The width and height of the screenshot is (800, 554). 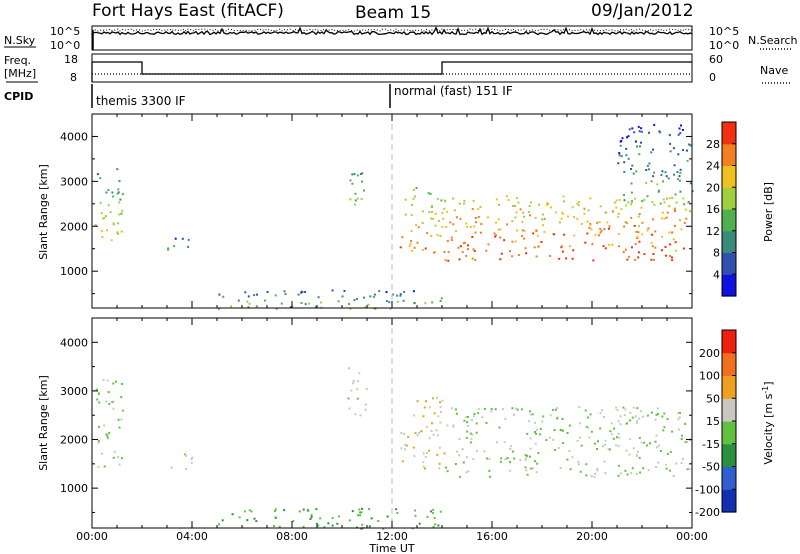 I want to click on frequency-traces, so click(x=391, y=71).